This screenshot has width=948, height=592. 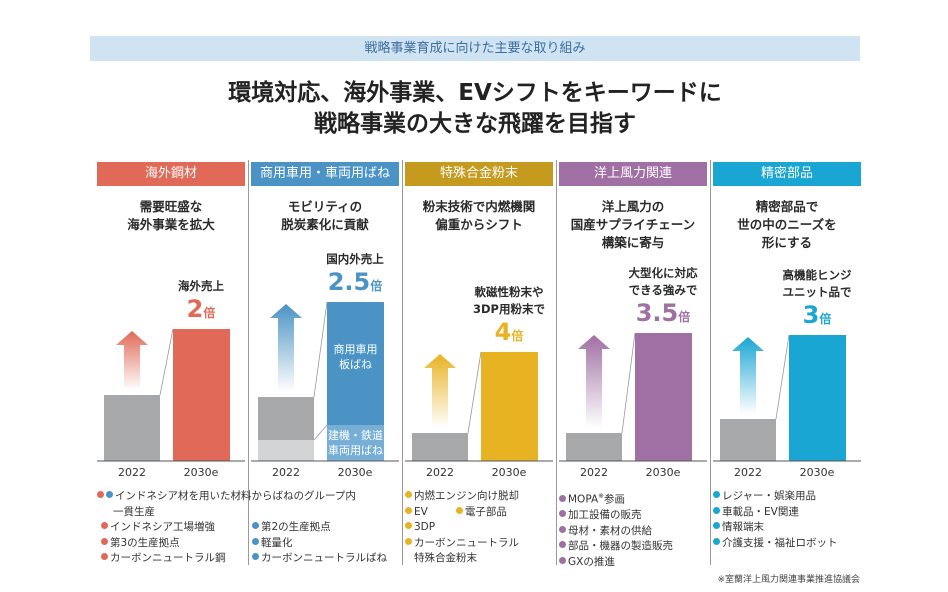 What do you see at coordinates (663, 298) in the screenshot?
I see `growth-label: 大型化に対応 できる強みで 3.5倍` at bounding box center [663, 298].